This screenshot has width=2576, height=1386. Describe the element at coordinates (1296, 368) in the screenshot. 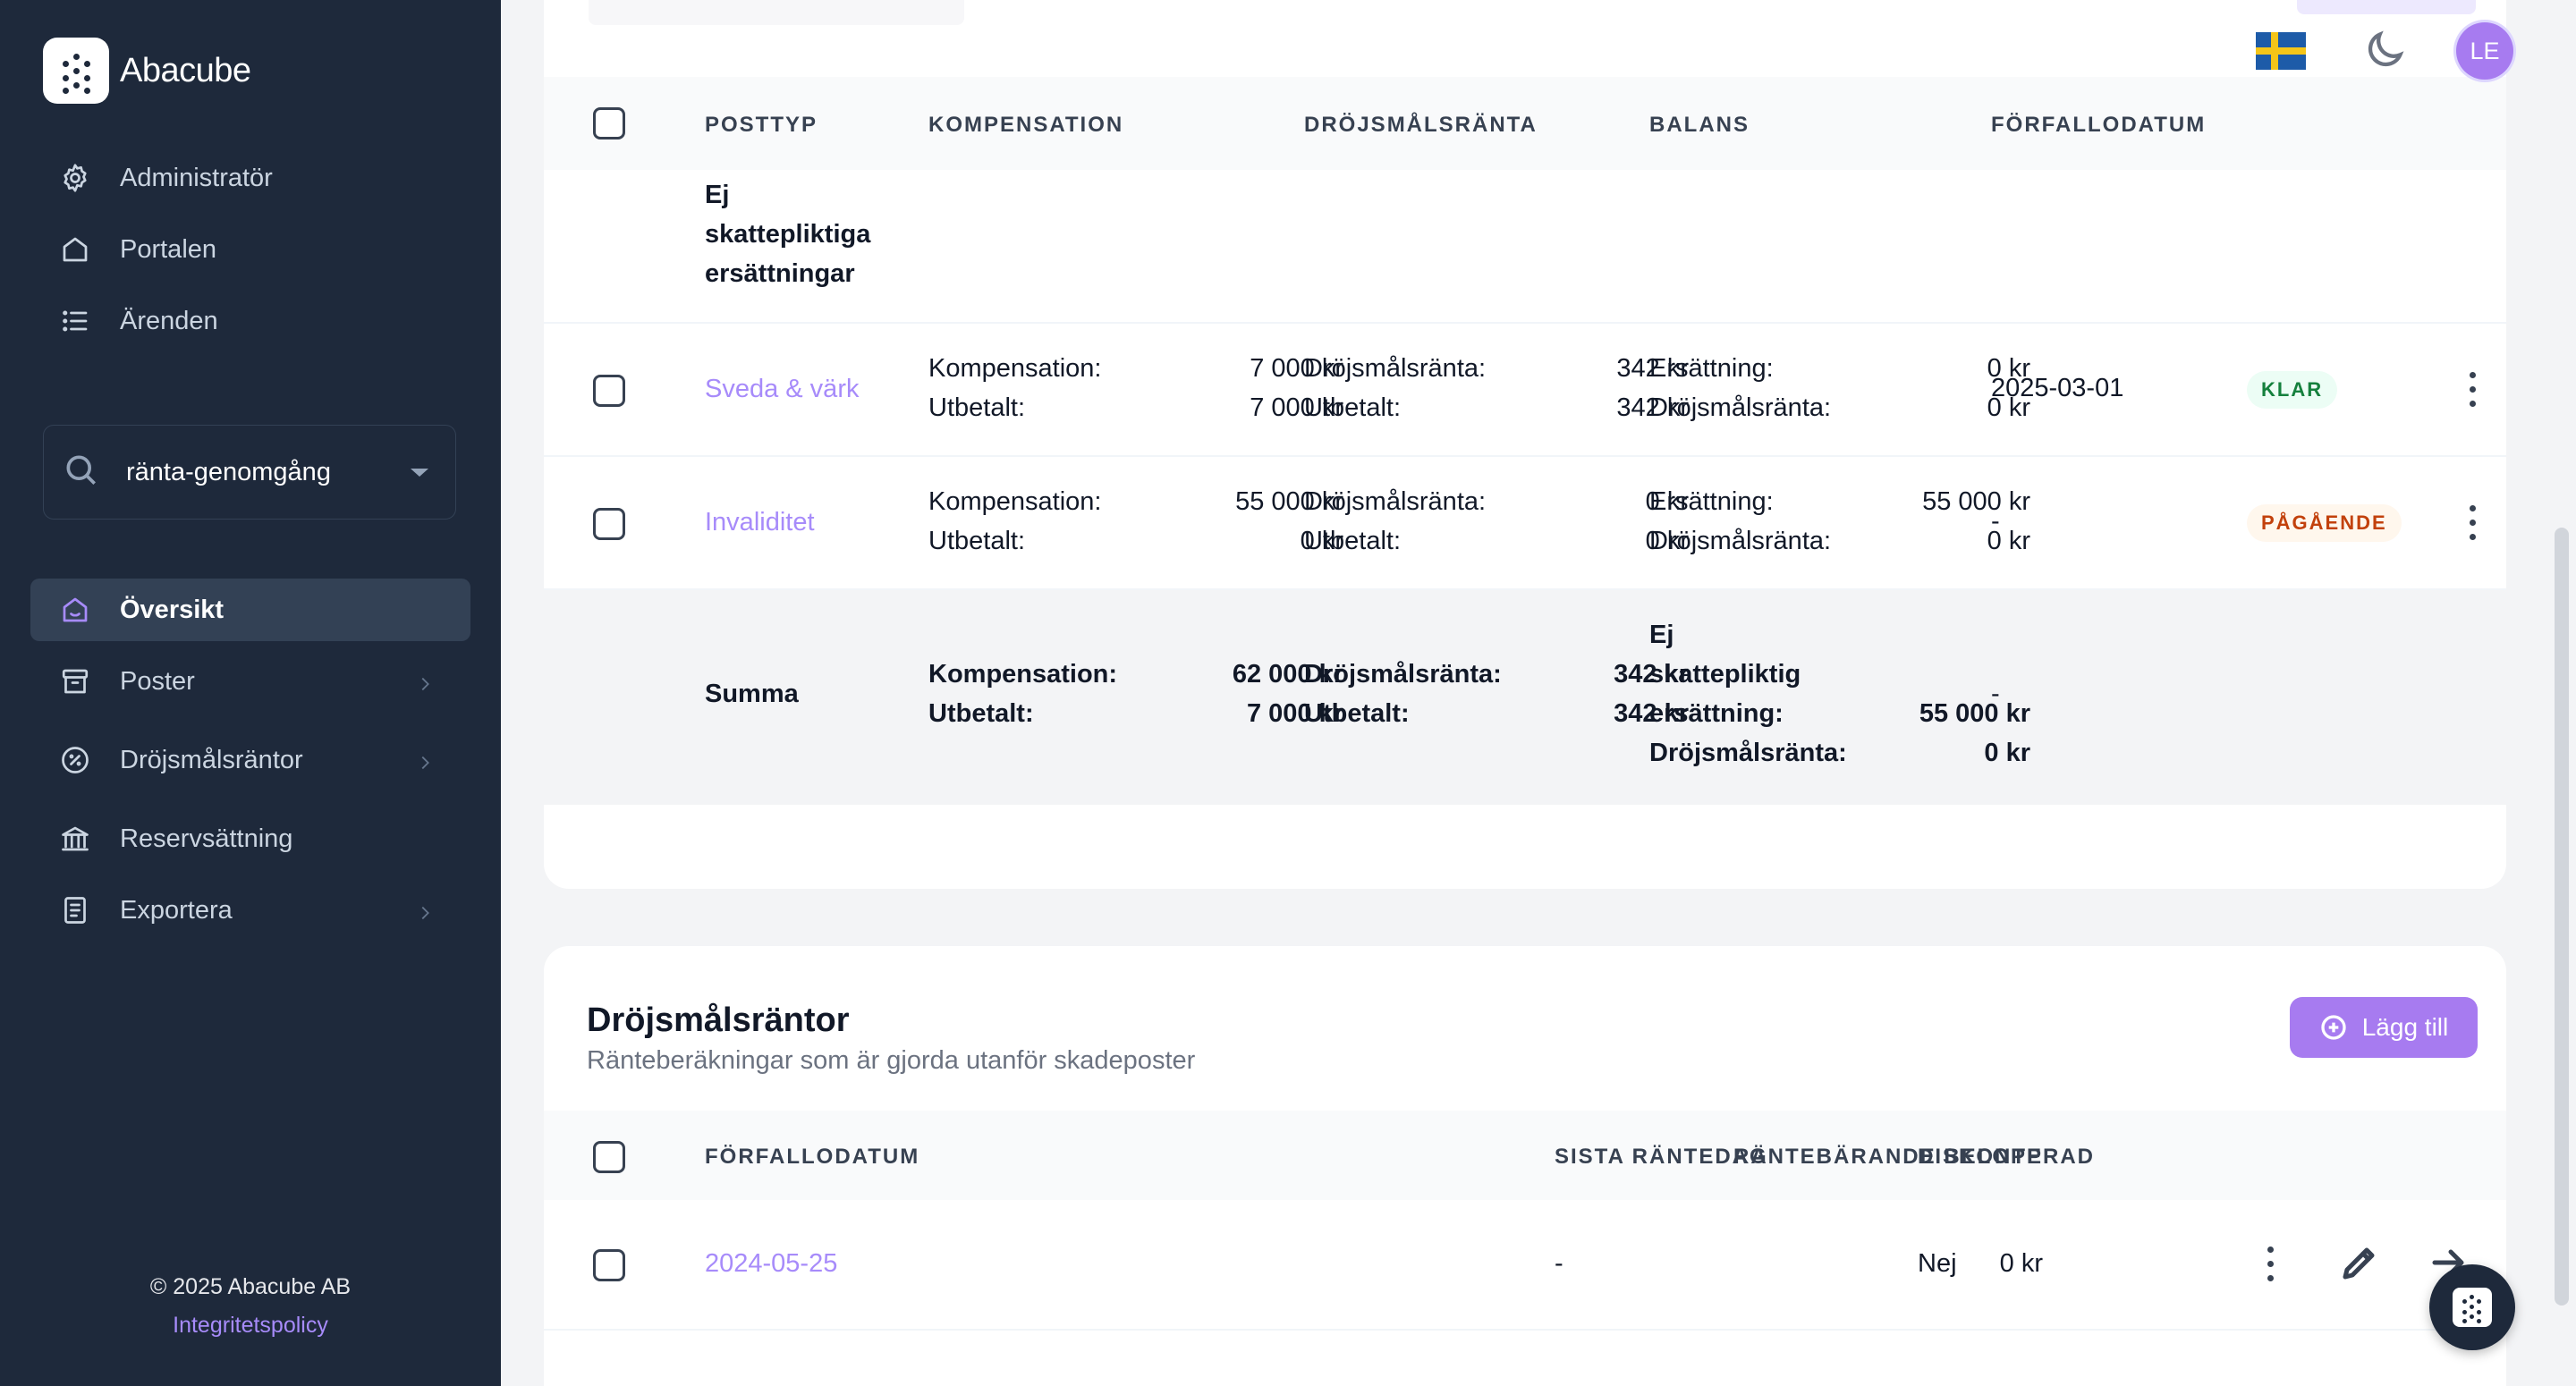

I see `cell-value: 7 000 kr` at that location.